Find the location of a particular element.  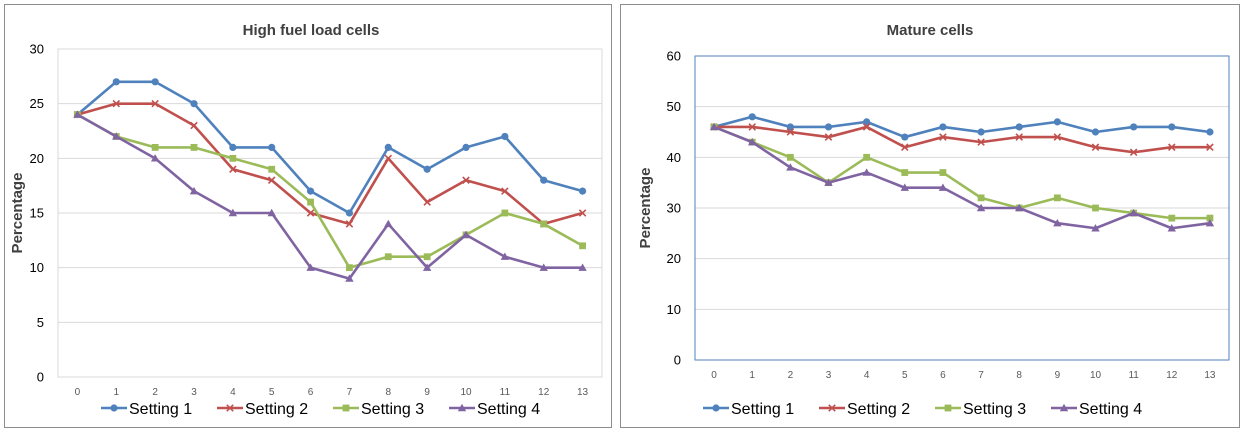

chart2-y-tick-label: 0 is located at coordinates (677, 360).